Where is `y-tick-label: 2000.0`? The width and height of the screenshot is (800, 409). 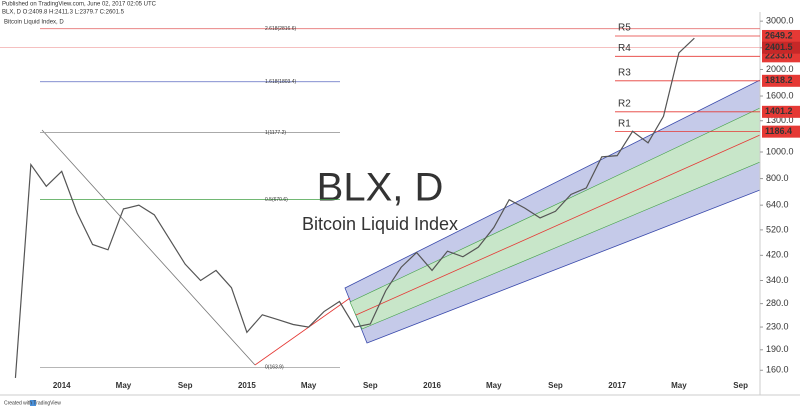
y-tick-label: 2000.0 is located at coordinates (780, 69).